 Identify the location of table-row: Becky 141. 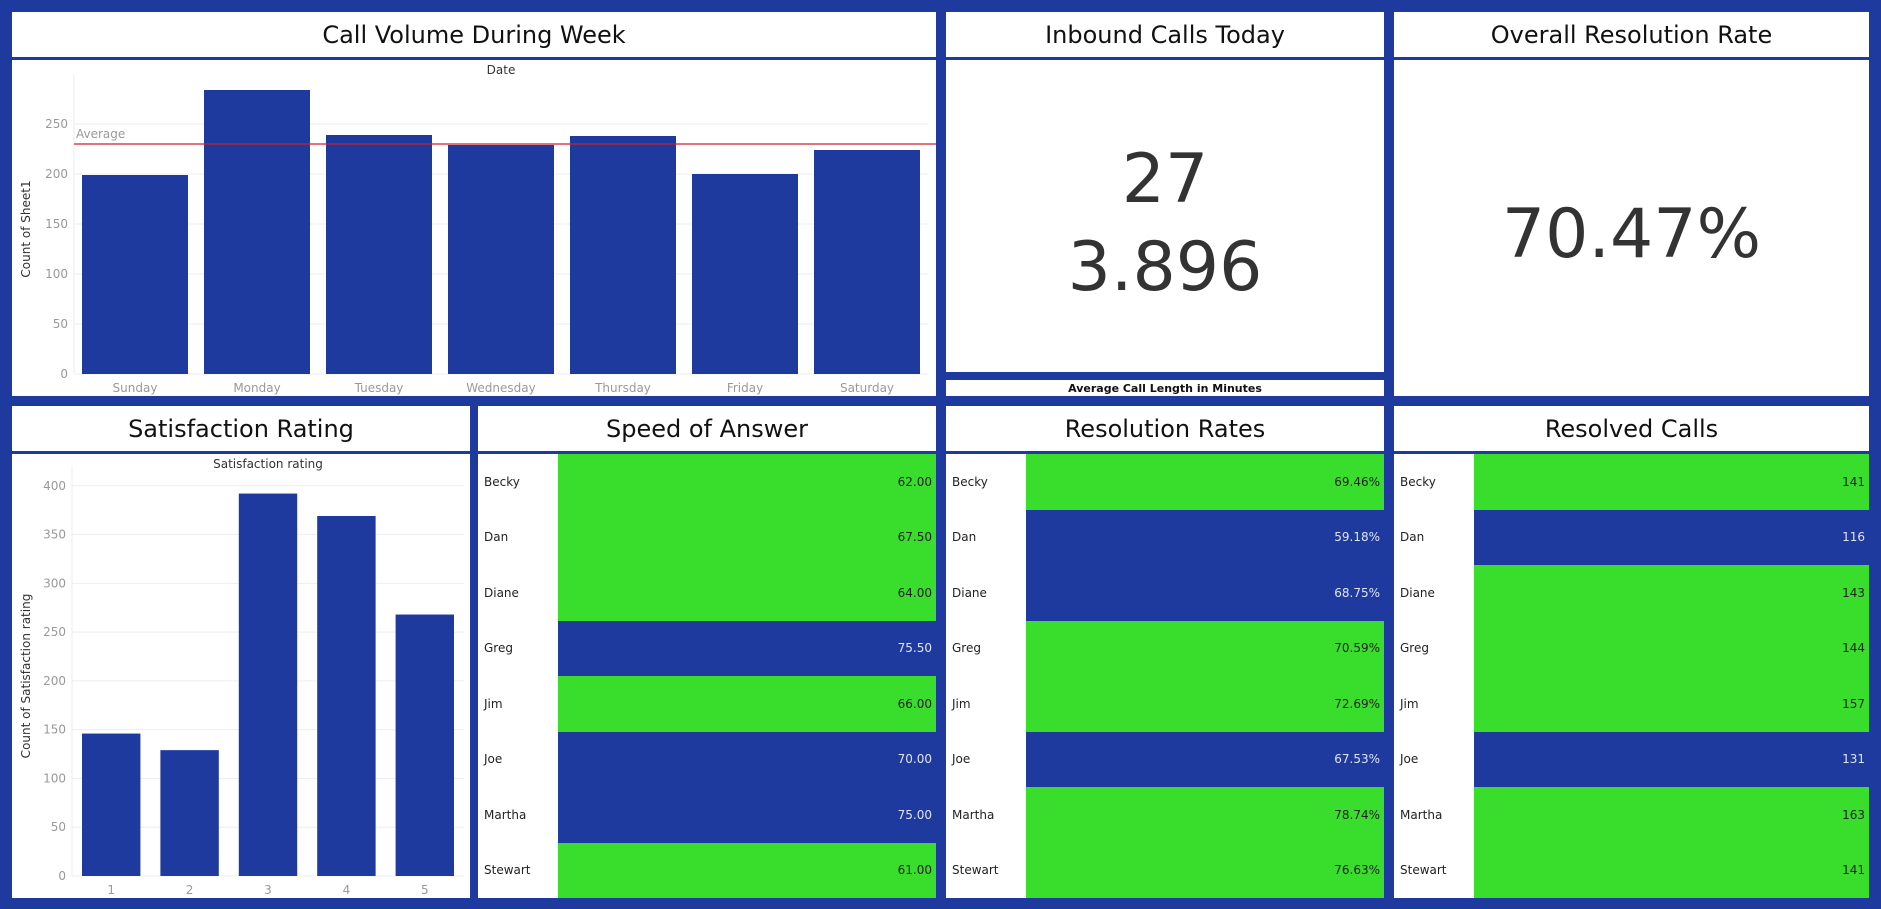
(1631, 482).